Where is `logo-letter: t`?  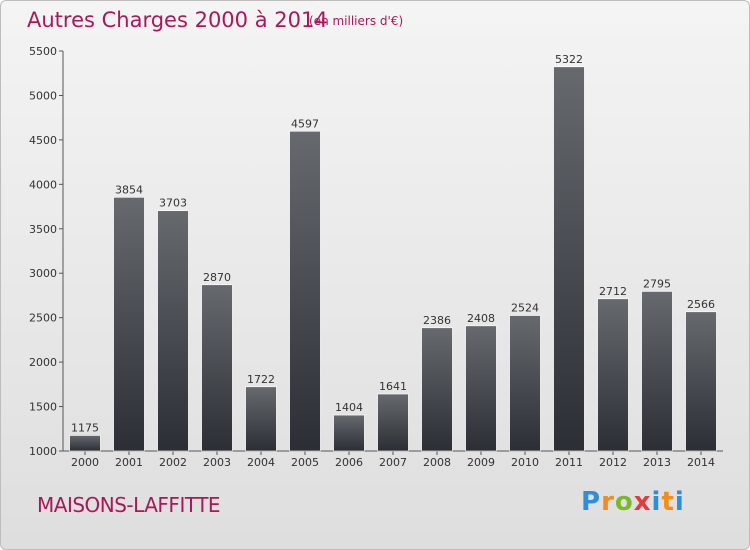
logo-letter: t is located at coordinates (668, 502).